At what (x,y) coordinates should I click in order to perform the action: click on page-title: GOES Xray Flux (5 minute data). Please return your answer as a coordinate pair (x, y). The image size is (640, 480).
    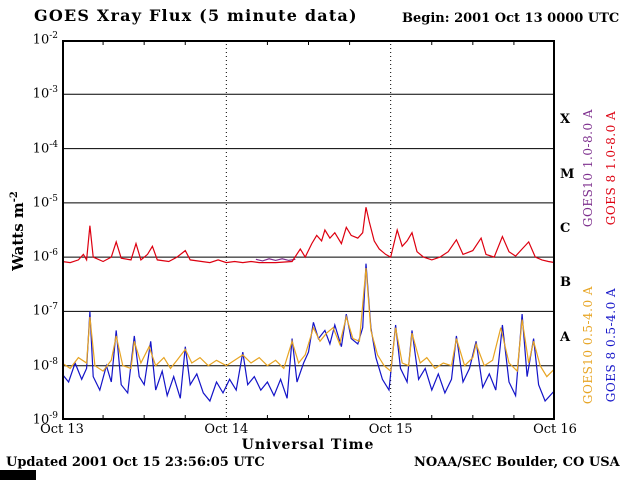
    Looking at the image, I should click on (196, 15).